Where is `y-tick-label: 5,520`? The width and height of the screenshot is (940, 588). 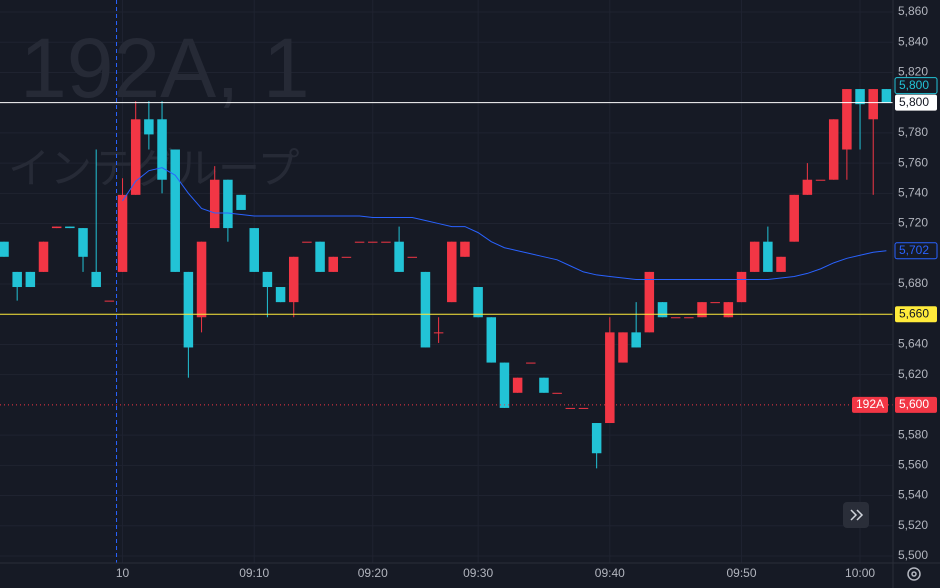 y-tick-label: 5,520 is located at coordinates (913, 525).